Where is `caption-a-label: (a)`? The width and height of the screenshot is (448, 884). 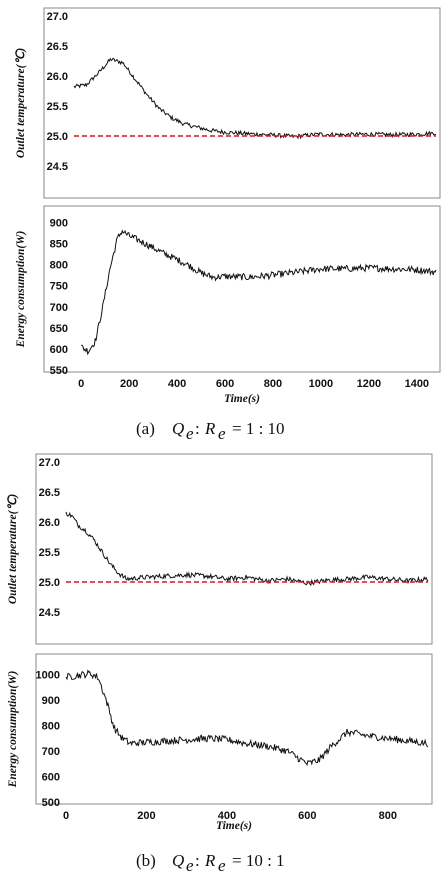 caption-a-label: (a) is located at coordinates (145, 428).